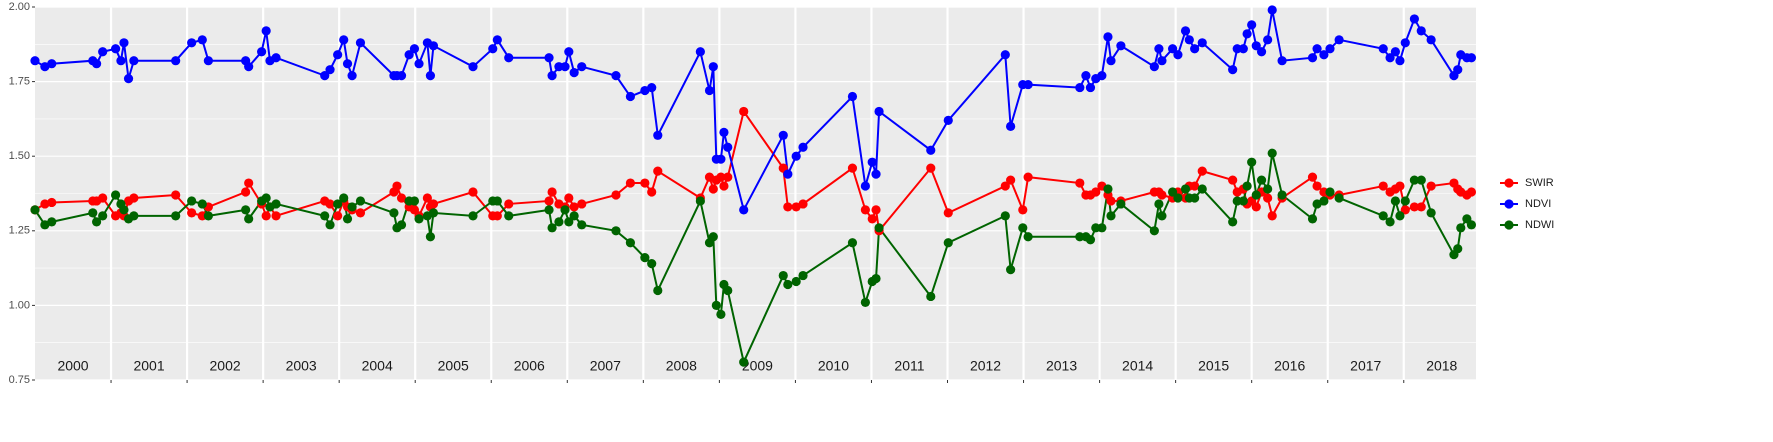 The image size is (1773, 442). Describe the element at coordinates (19, 82) in the screenshot. I see `y-tick-label: 1.75` at that location.